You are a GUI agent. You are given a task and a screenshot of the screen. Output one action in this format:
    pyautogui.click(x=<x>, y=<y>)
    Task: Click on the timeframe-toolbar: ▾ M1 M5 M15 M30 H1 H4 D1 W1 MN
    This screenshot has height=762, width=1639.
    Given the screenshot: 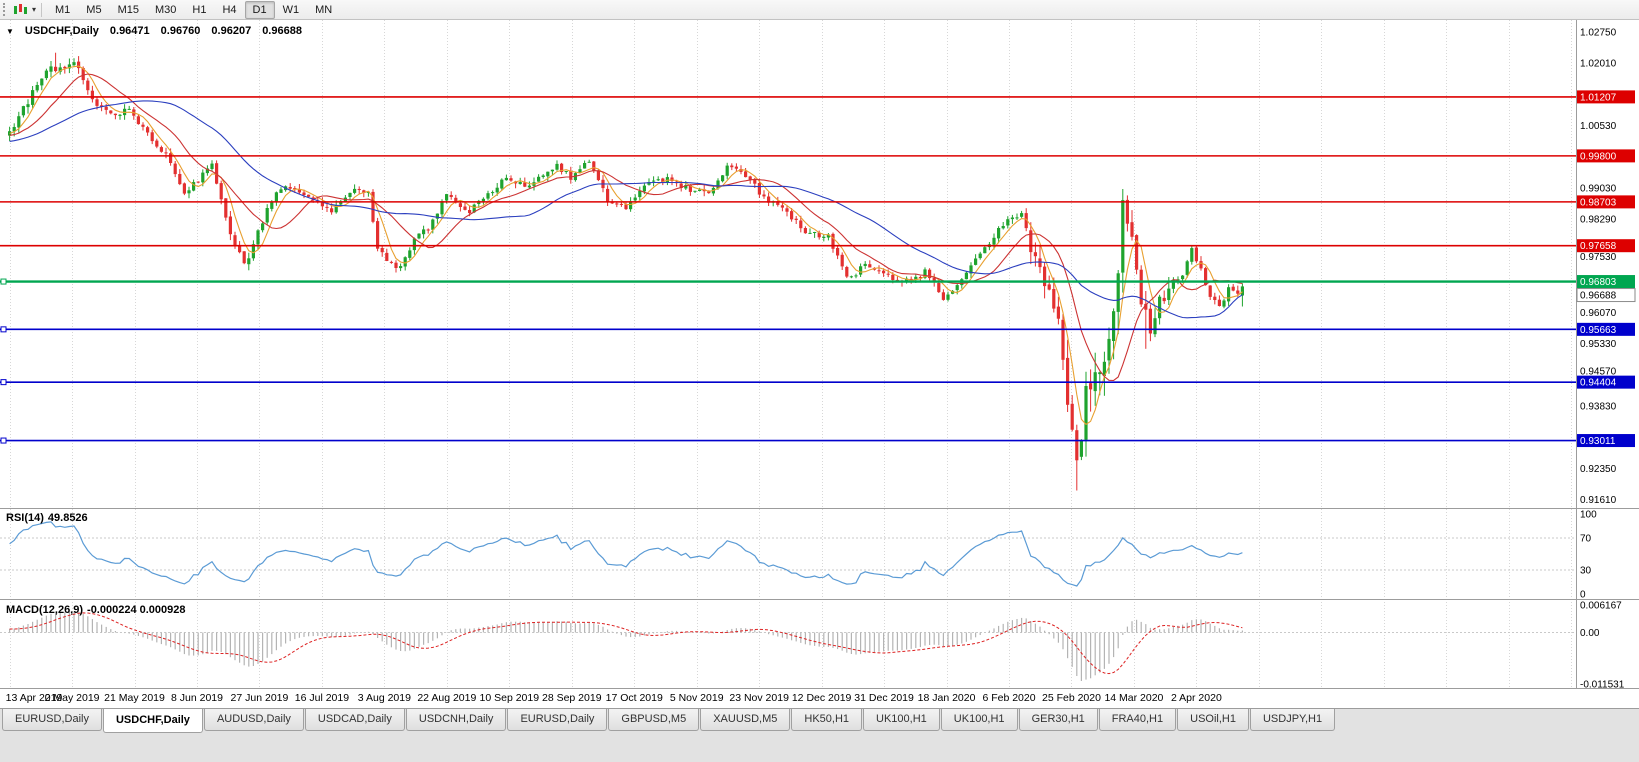 What is the action you would take?
    pyautogui.click(x=819, y=10)
    